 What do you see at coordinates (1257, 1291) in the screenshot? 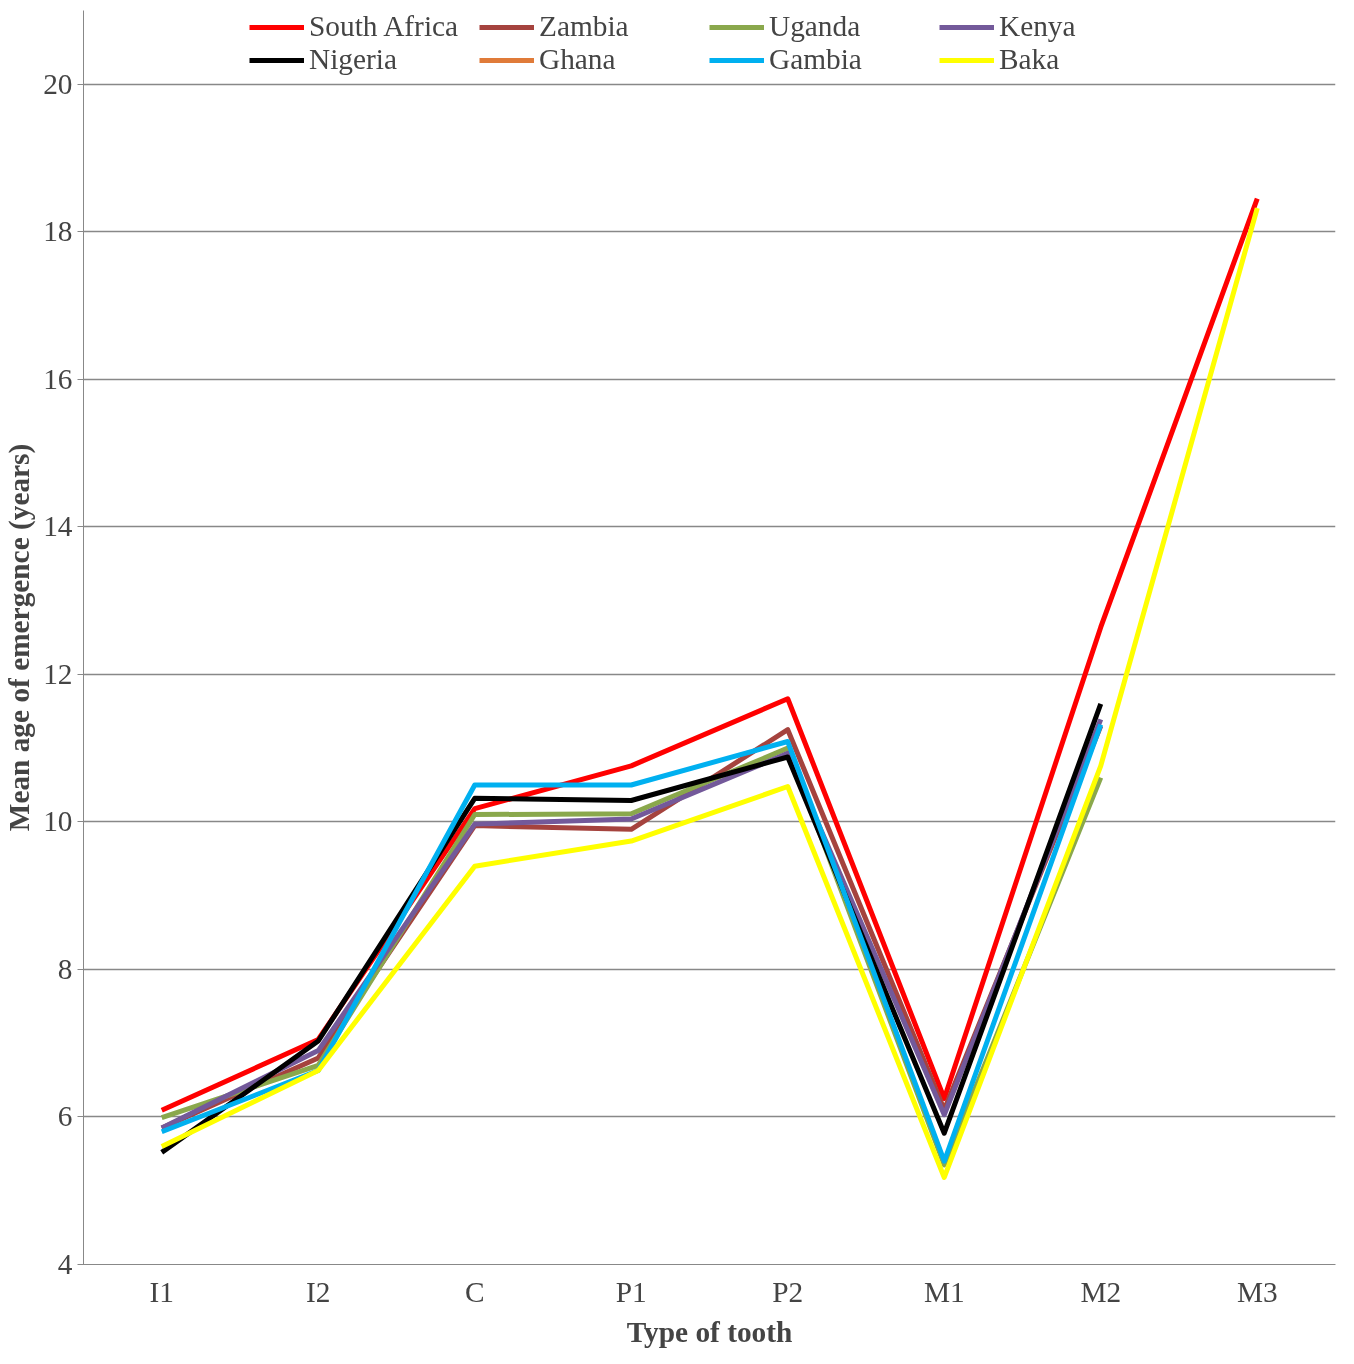
I see `x-tick-label: M3` at bounding box center [1257, 1291].